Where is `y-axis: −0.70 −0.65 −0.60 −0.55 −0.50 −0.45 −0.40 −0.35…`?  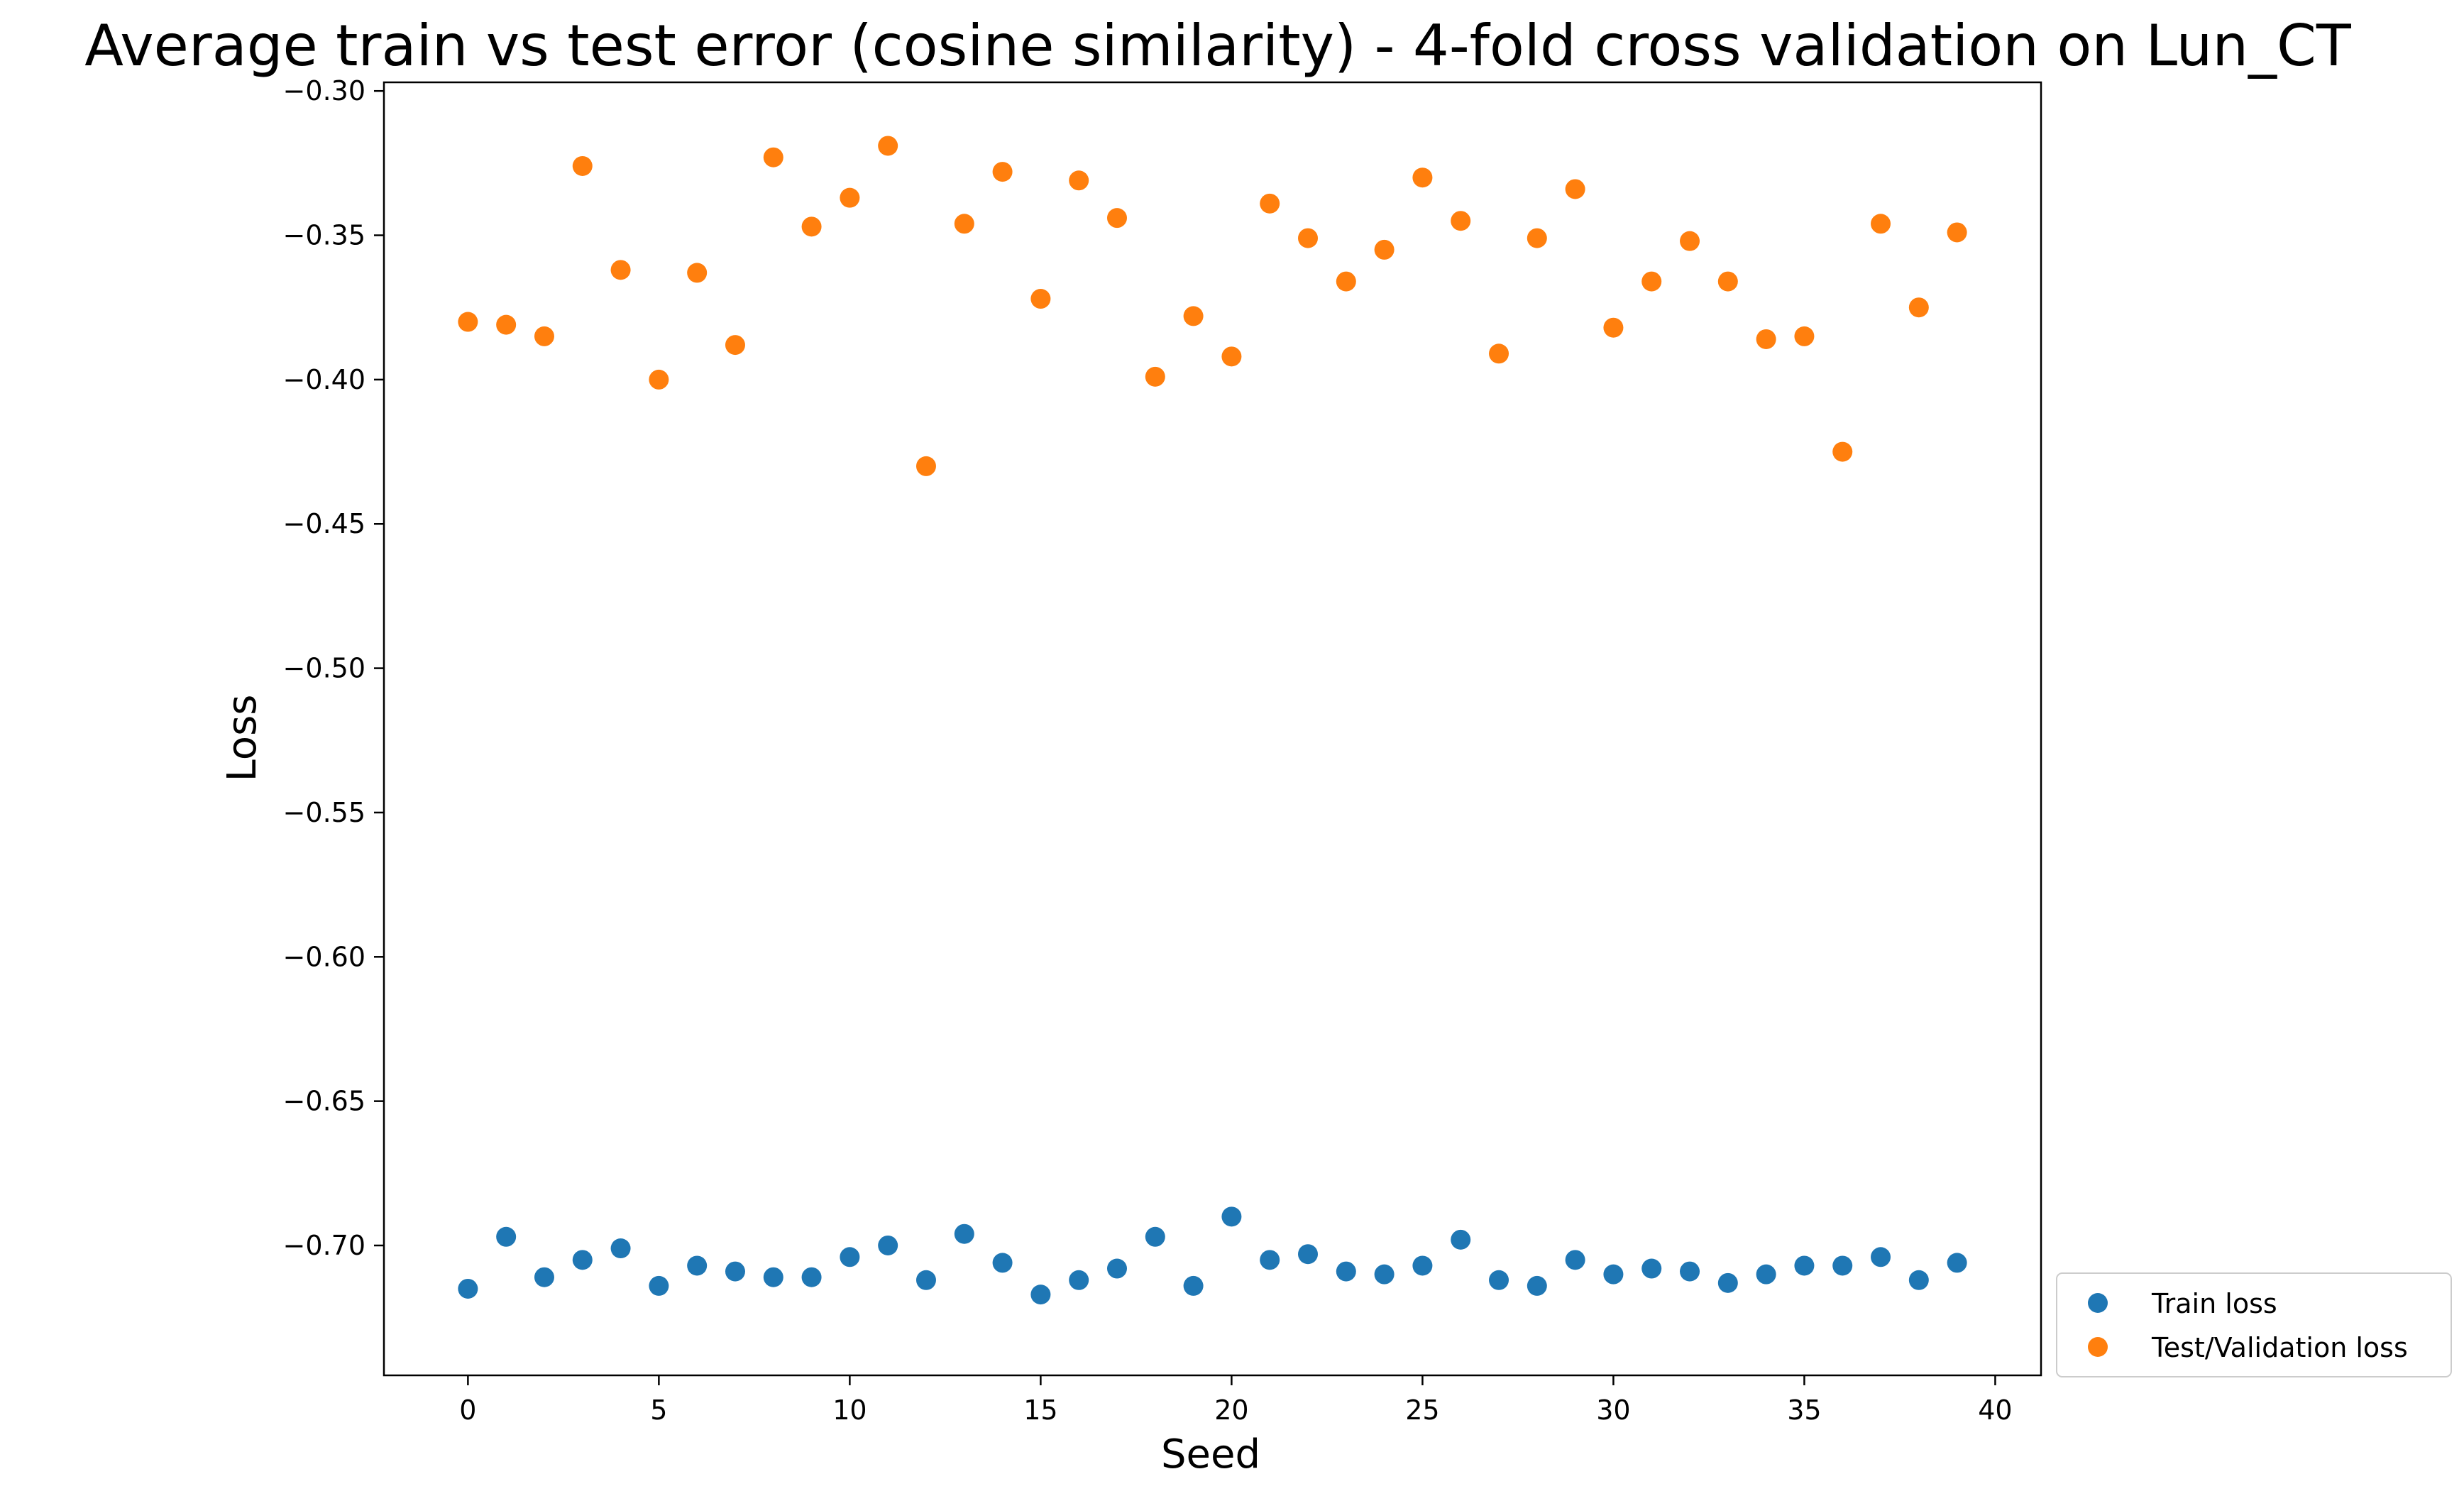 y-axis: −0.70 −0.65 −0.60 −0.55 −0.50 −0.45 −0.40 −0.35… is located at coordinates (333, 668).